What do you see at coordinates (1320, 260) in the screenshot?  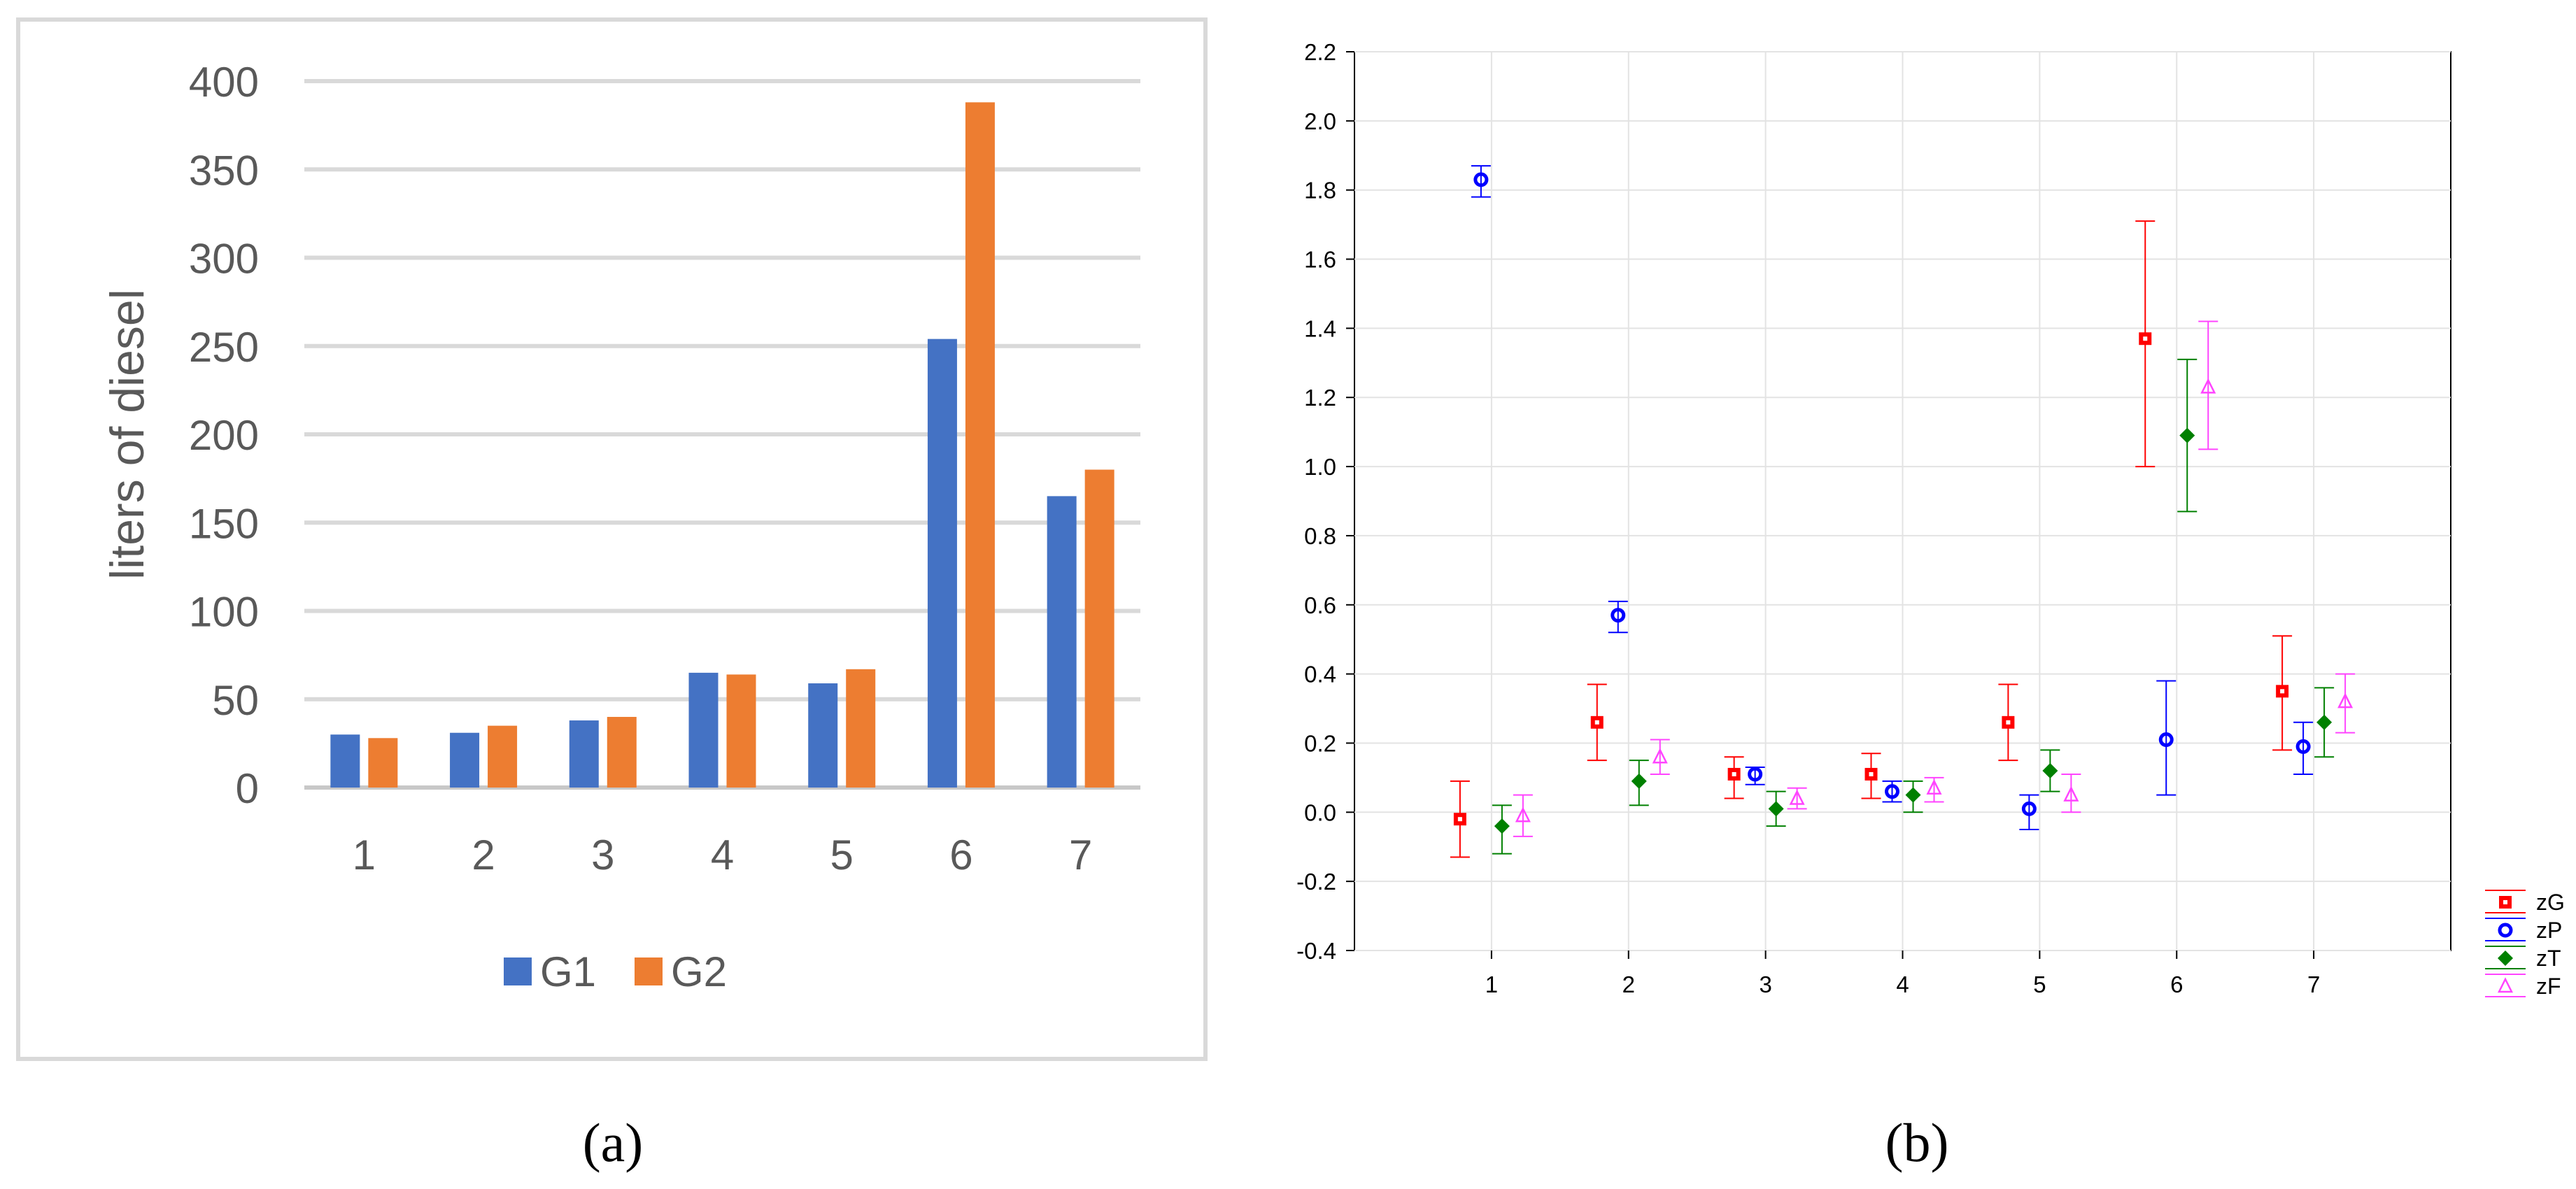 I see `y-tick-label: 1.6` at bounding box center [1320, 260].